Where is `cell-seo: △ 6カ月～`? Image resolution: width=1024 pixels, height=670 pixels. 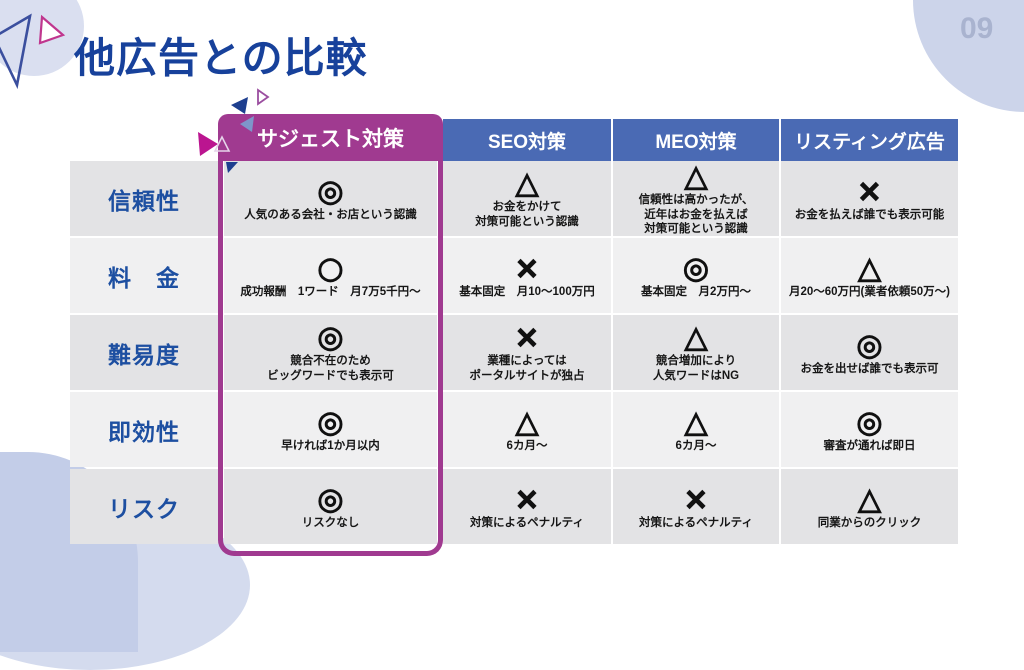 cell-seo: △ 6カ月～ is located at coordinates (527, 429).